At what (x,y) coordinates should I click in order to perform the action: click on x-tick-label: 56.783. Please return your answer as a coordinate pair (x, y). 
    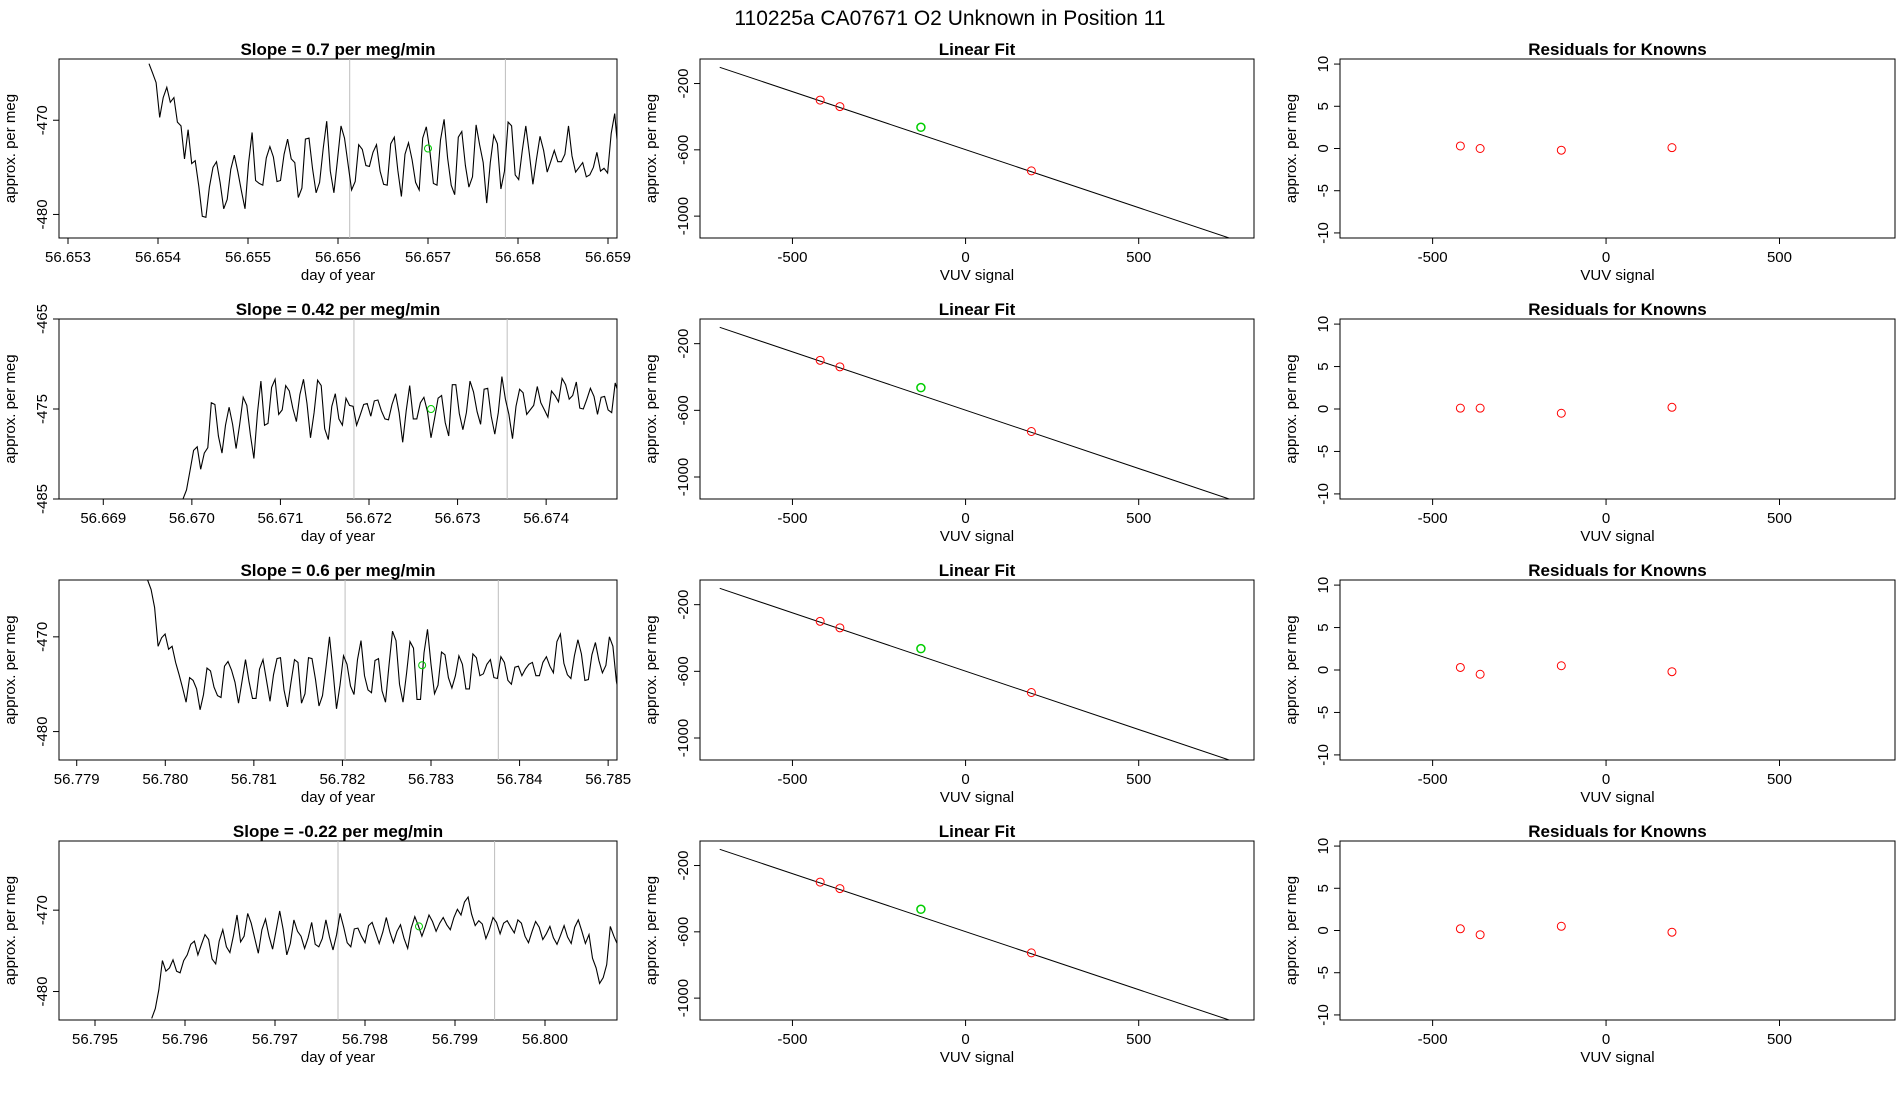
    Looking at the image, I should click on (431, 779).